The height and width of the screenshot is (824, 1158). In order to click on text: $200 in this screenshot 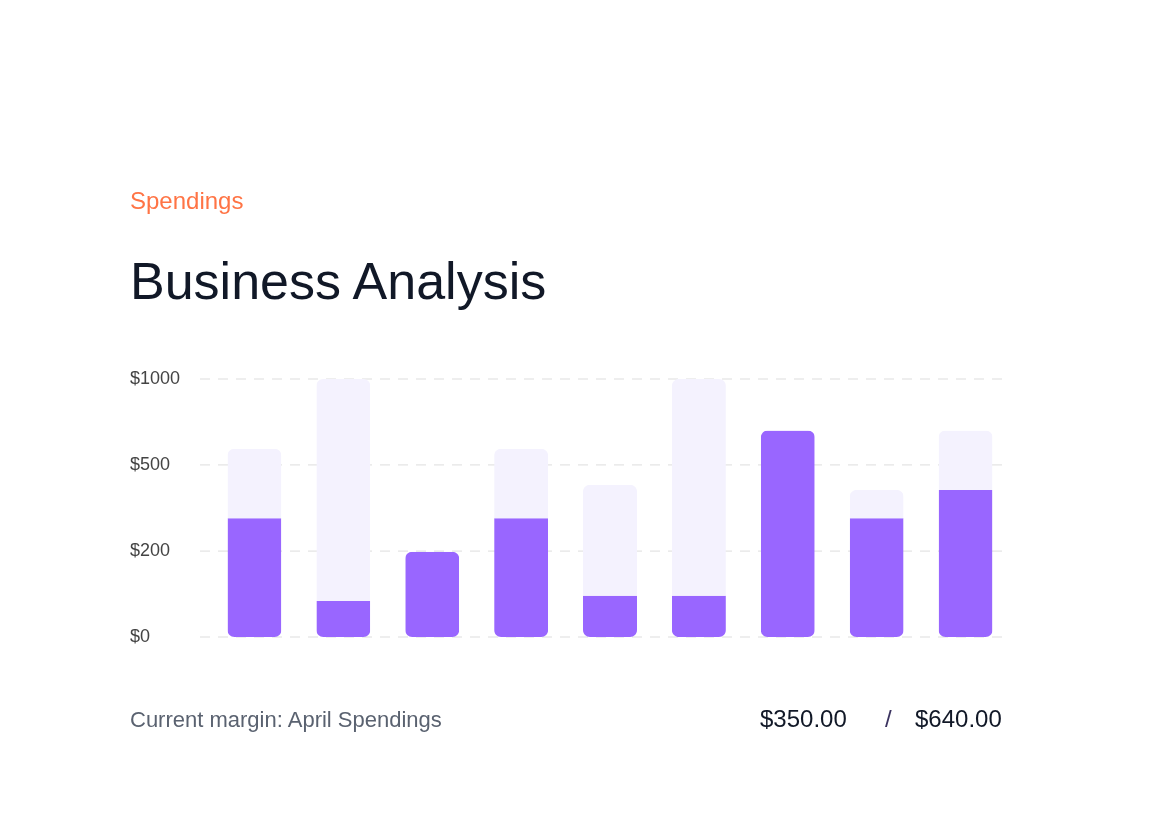, I will do `click(150, 550)`.